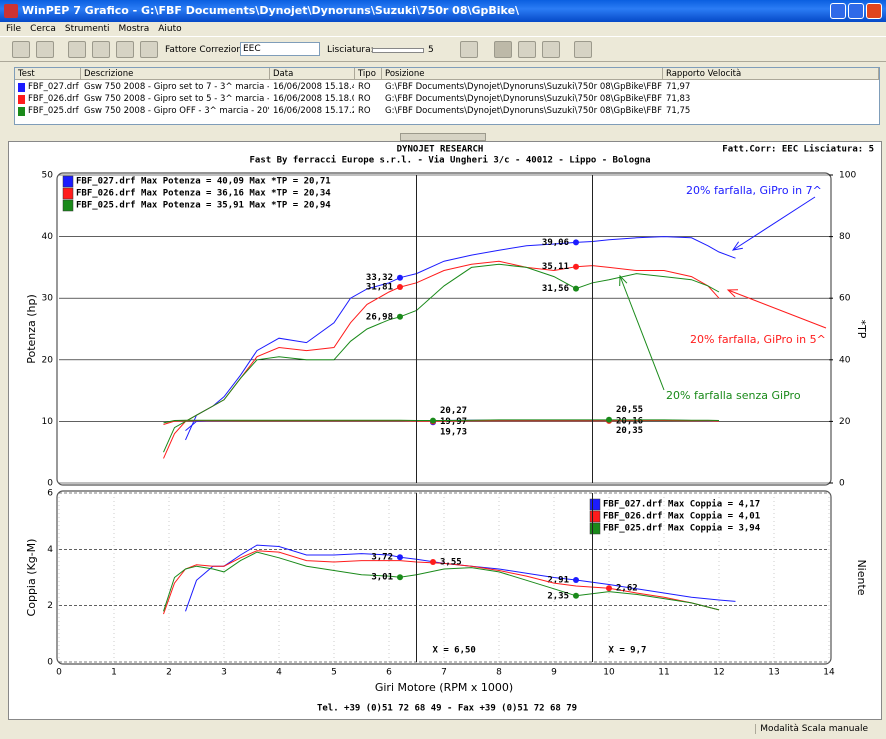 The width and height of the screenshot is (886, 739). What do you see at coordinates (444, 687) in the screenshot?
I see `x-axis-label: Giri Motore (RPM x 1000)` at bounding box center [444, 687].